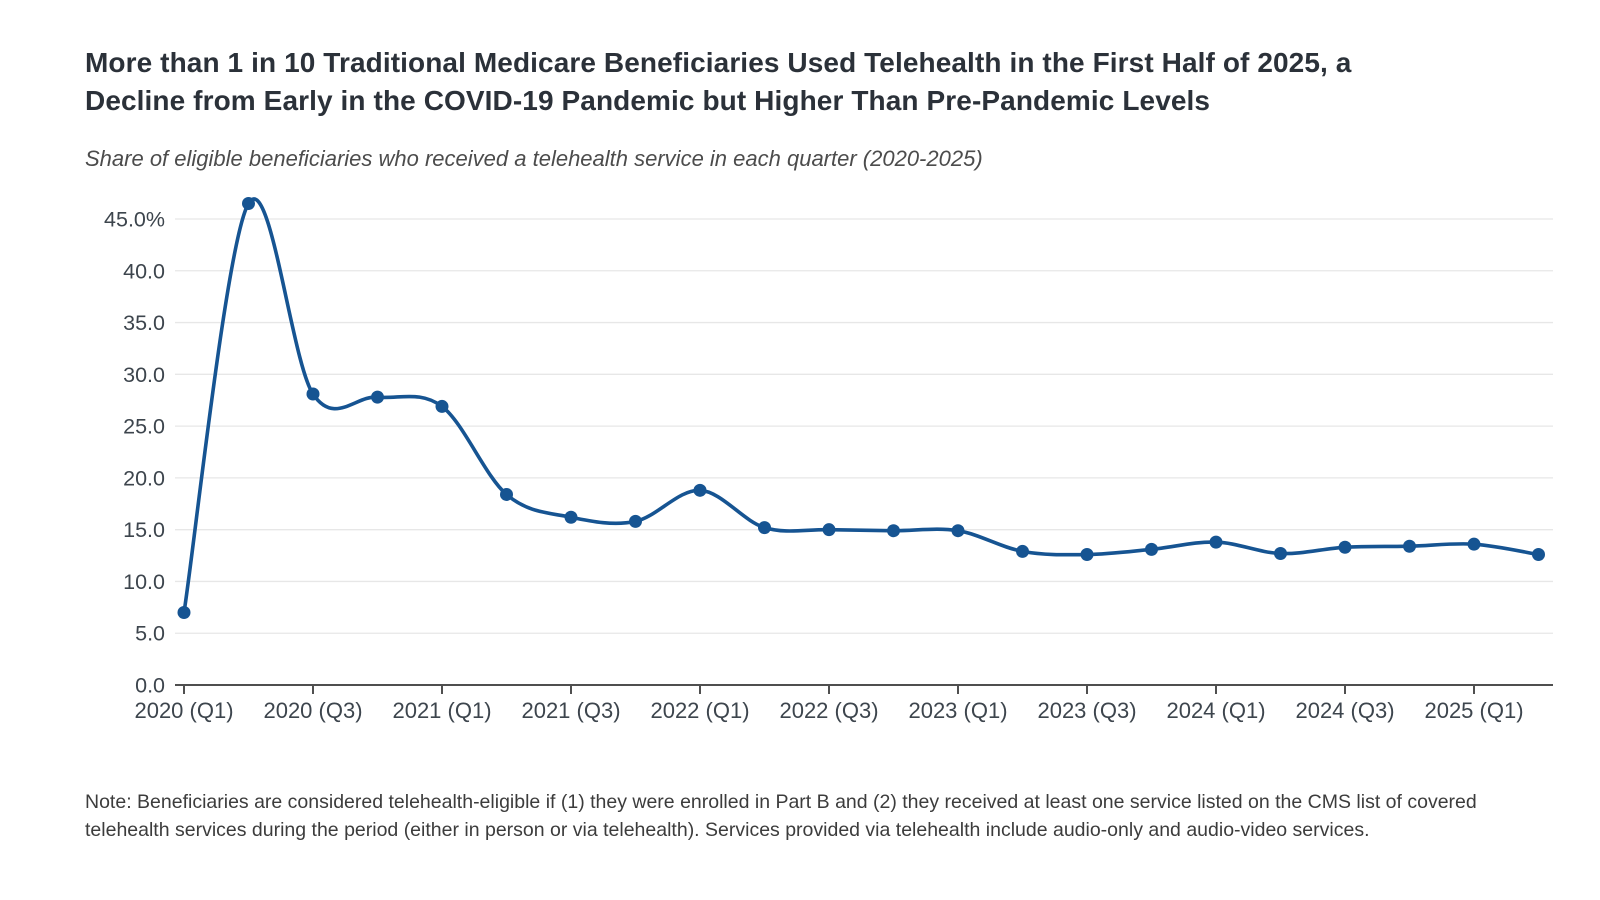  I want to click on x-tick-label: 2023 (Q1), so click(957, 710).